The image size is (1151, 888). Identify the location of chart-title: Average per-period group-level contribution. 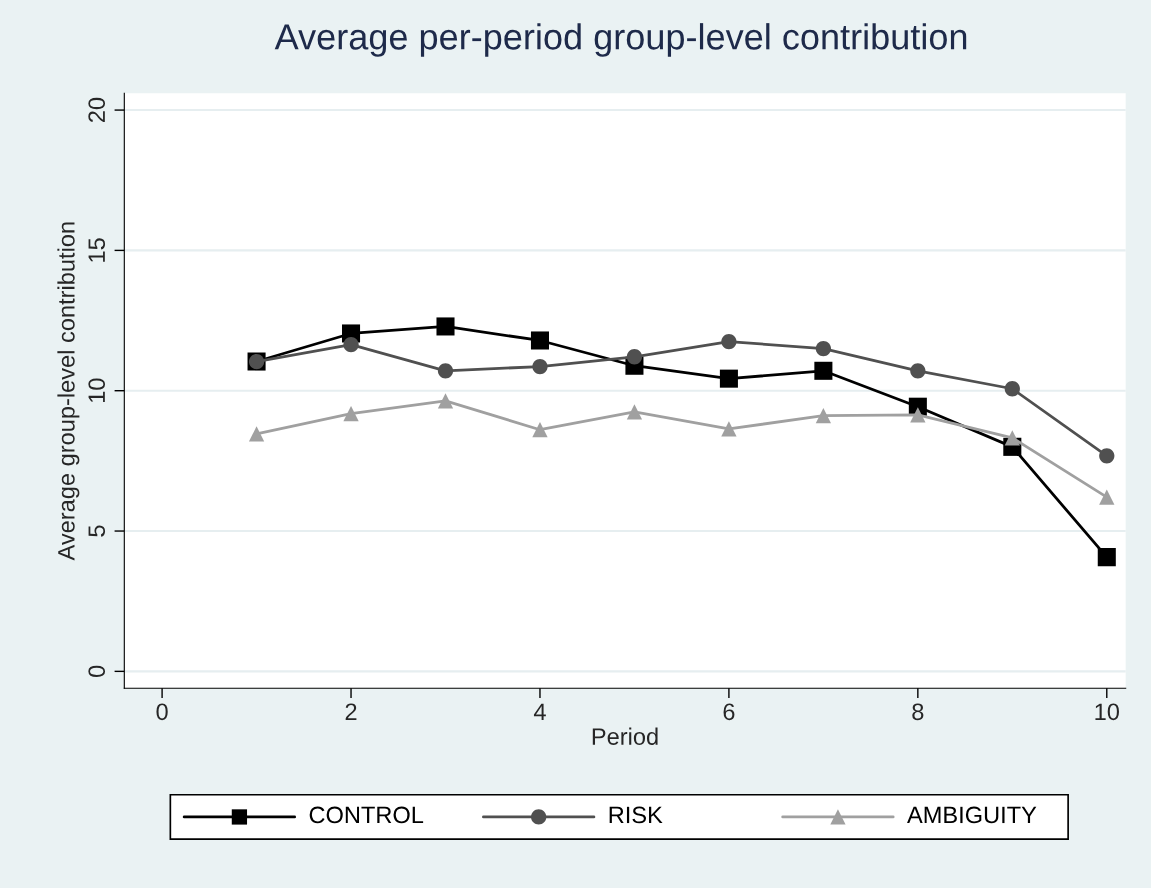
(620, 40).